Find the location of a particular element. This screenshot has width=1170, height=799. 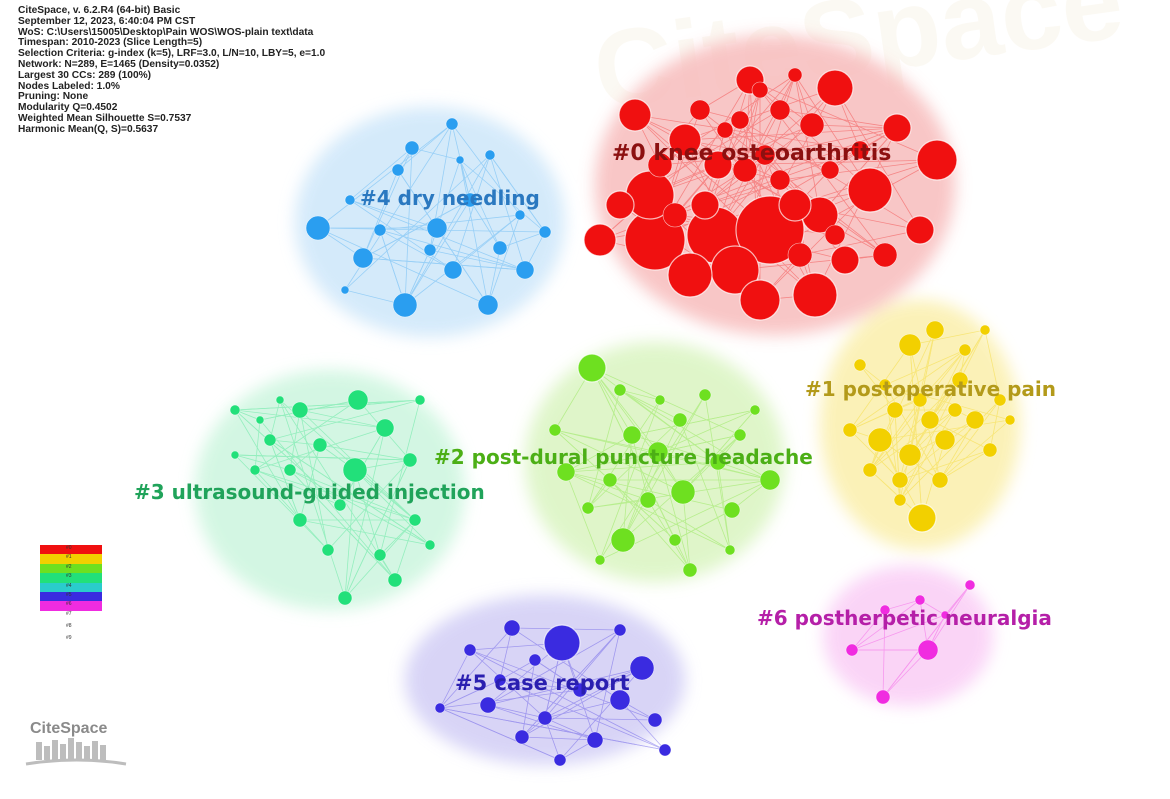

legend-label-7: #7 is located at coordinates (69, 613).